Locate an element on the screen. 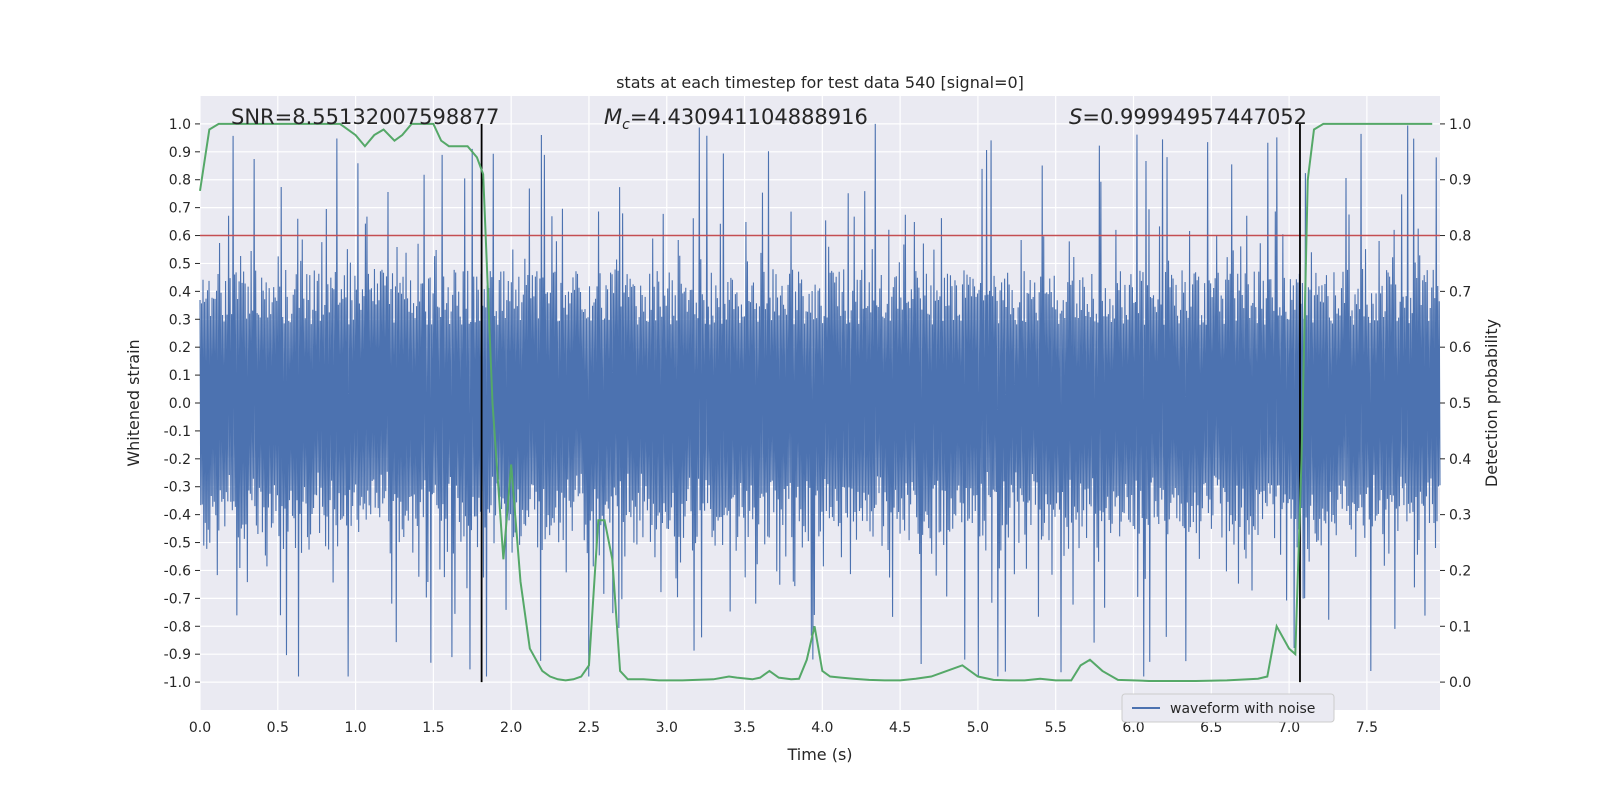 Image resolution: width=1600 pixels, height=800 pixels. y-tick-label: 0.7 is located at coordinates (180, 209).